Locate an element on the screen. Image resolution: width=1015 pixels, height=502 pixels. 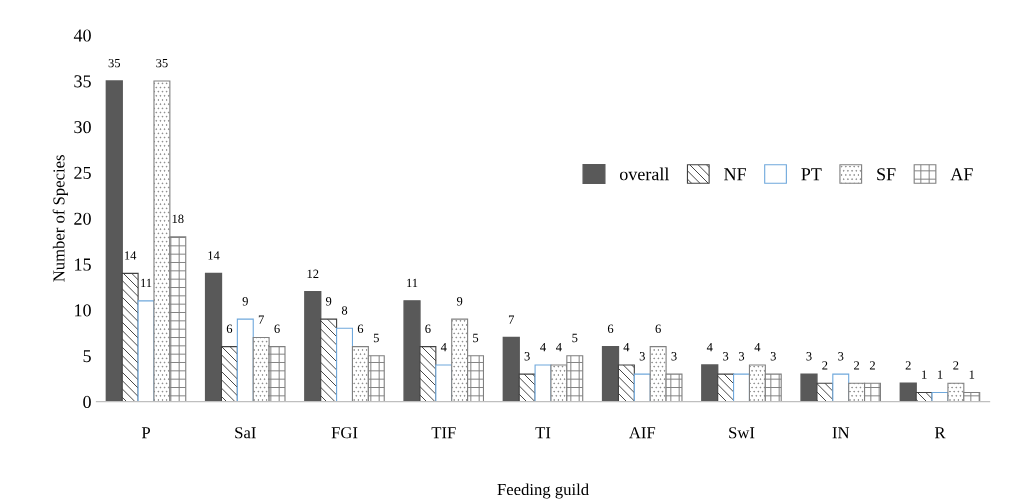
legend-label: overall is located at coordinates (644, 174).